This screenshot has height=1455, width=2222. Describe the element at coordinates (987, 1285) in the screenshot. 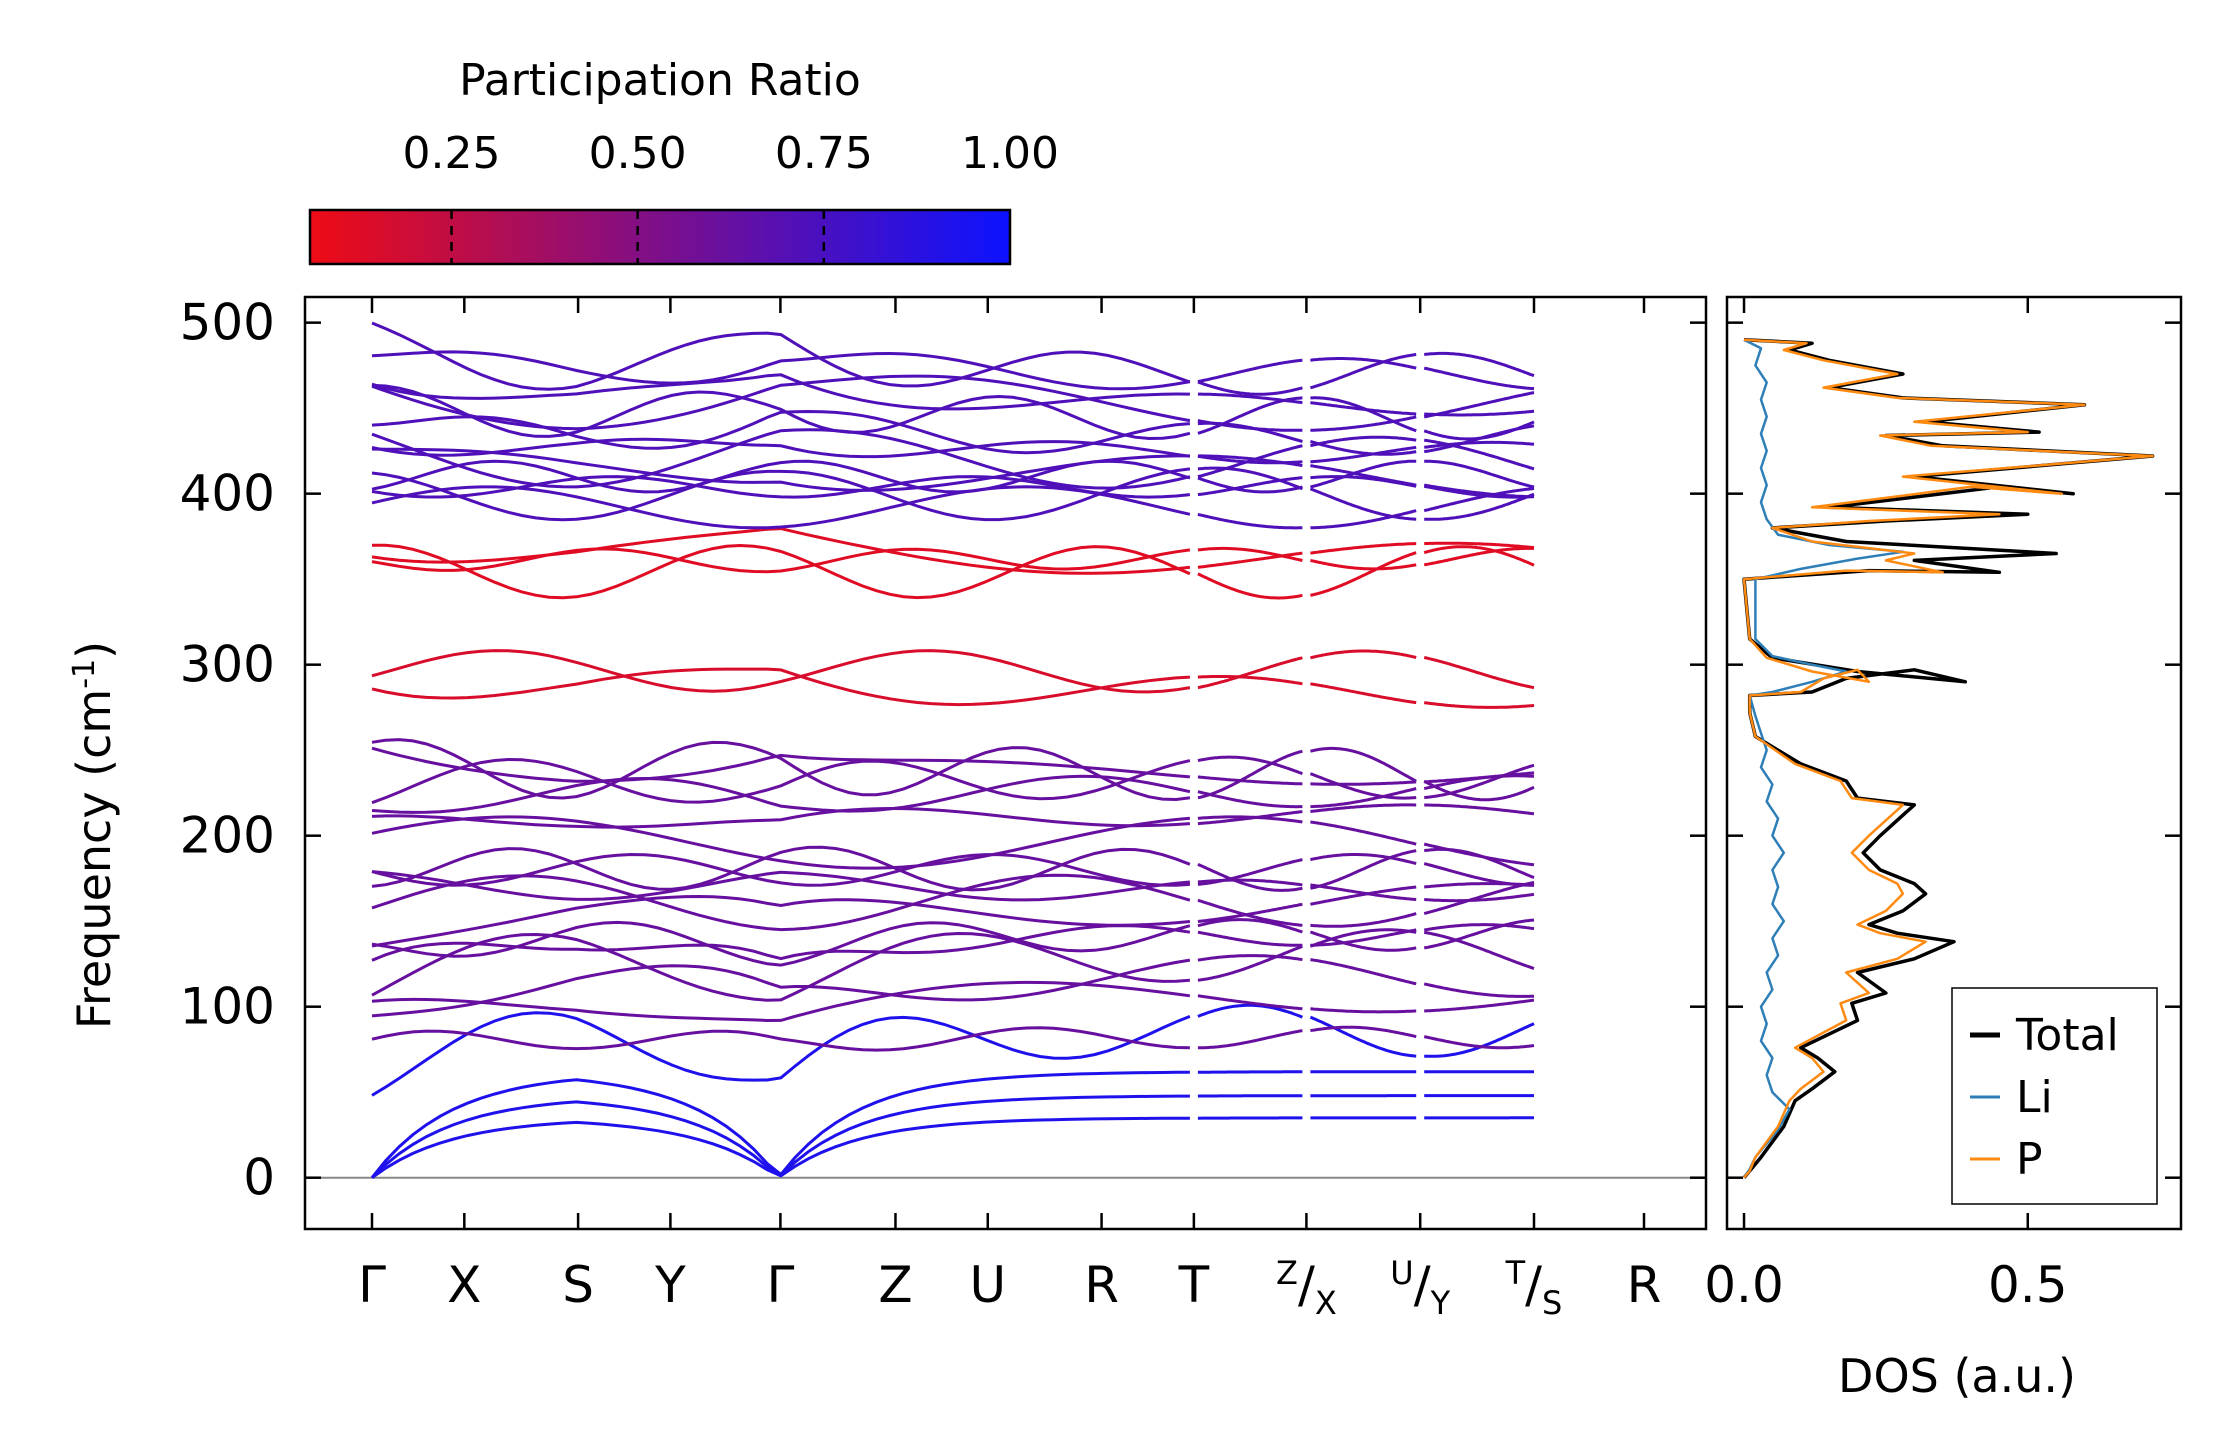

I see `high-symmetry-label: U` at that location.